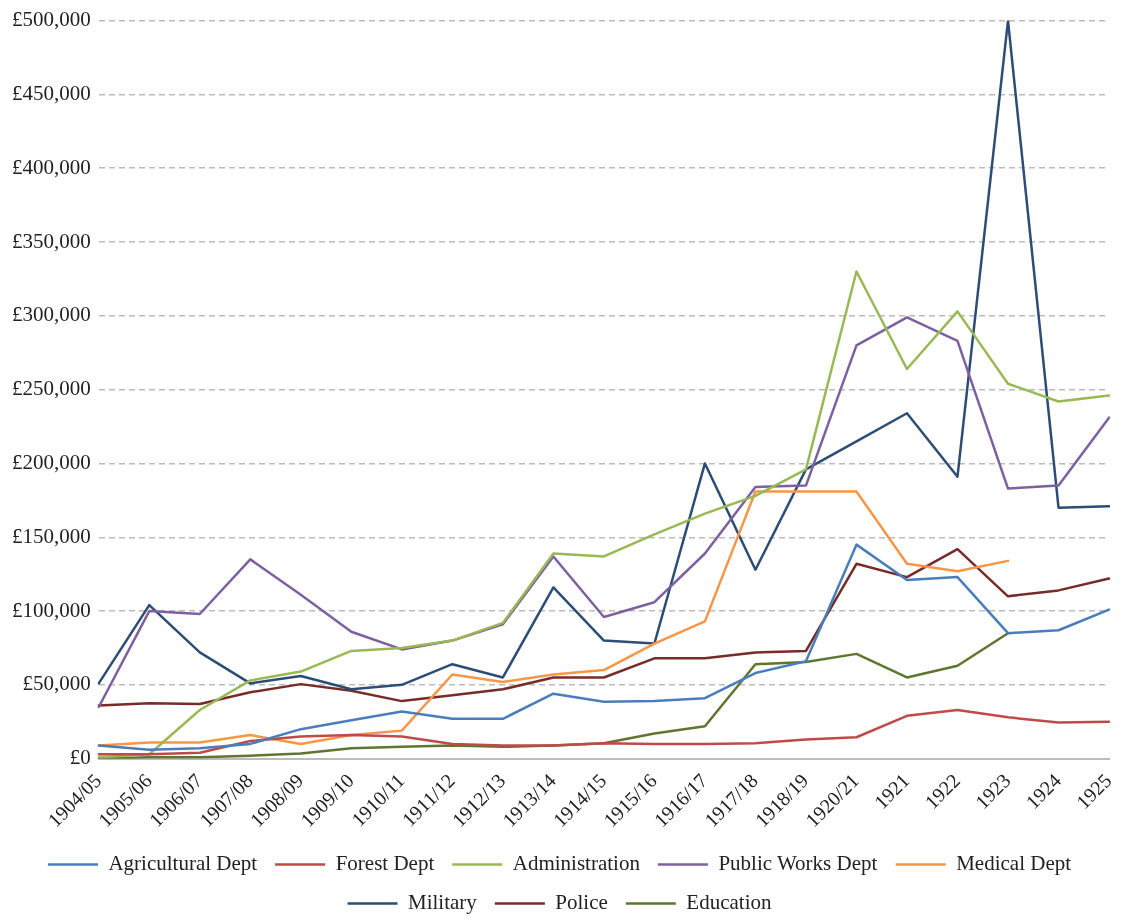 Image resolution: width=1129 pixels, height=924 pixels. What do you see at coordinates (51, 535) in the screenshot?
I see `y-tick-label: £150,000` at bounding box center [51, 535].